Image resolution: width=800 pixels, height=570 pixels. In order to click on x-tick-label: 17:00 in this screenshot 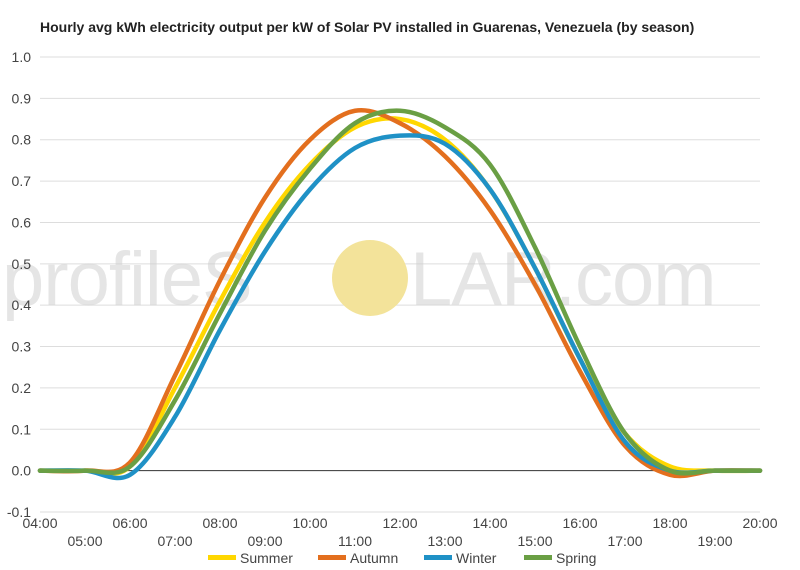, I will do `click(624, 541)`.